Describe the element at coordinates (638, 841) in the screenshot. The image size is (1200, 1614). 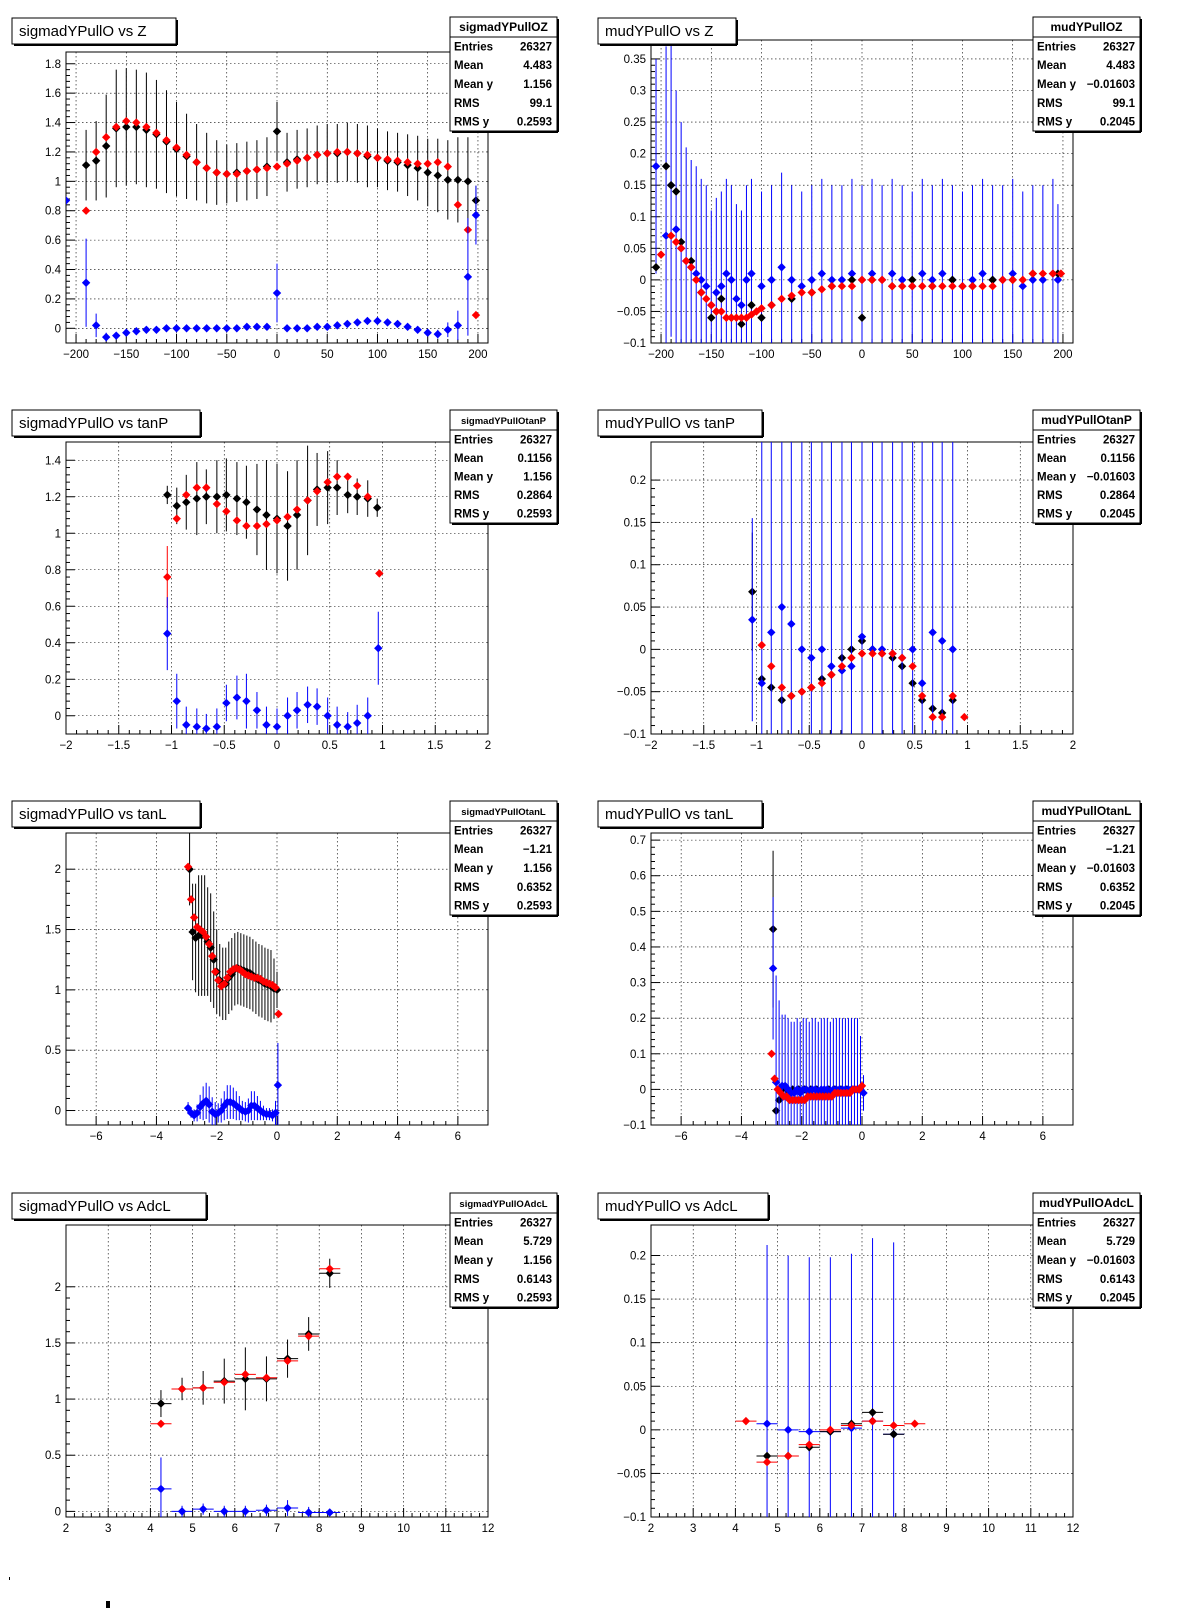
I see `y-tick-label: 0.7` at that location.